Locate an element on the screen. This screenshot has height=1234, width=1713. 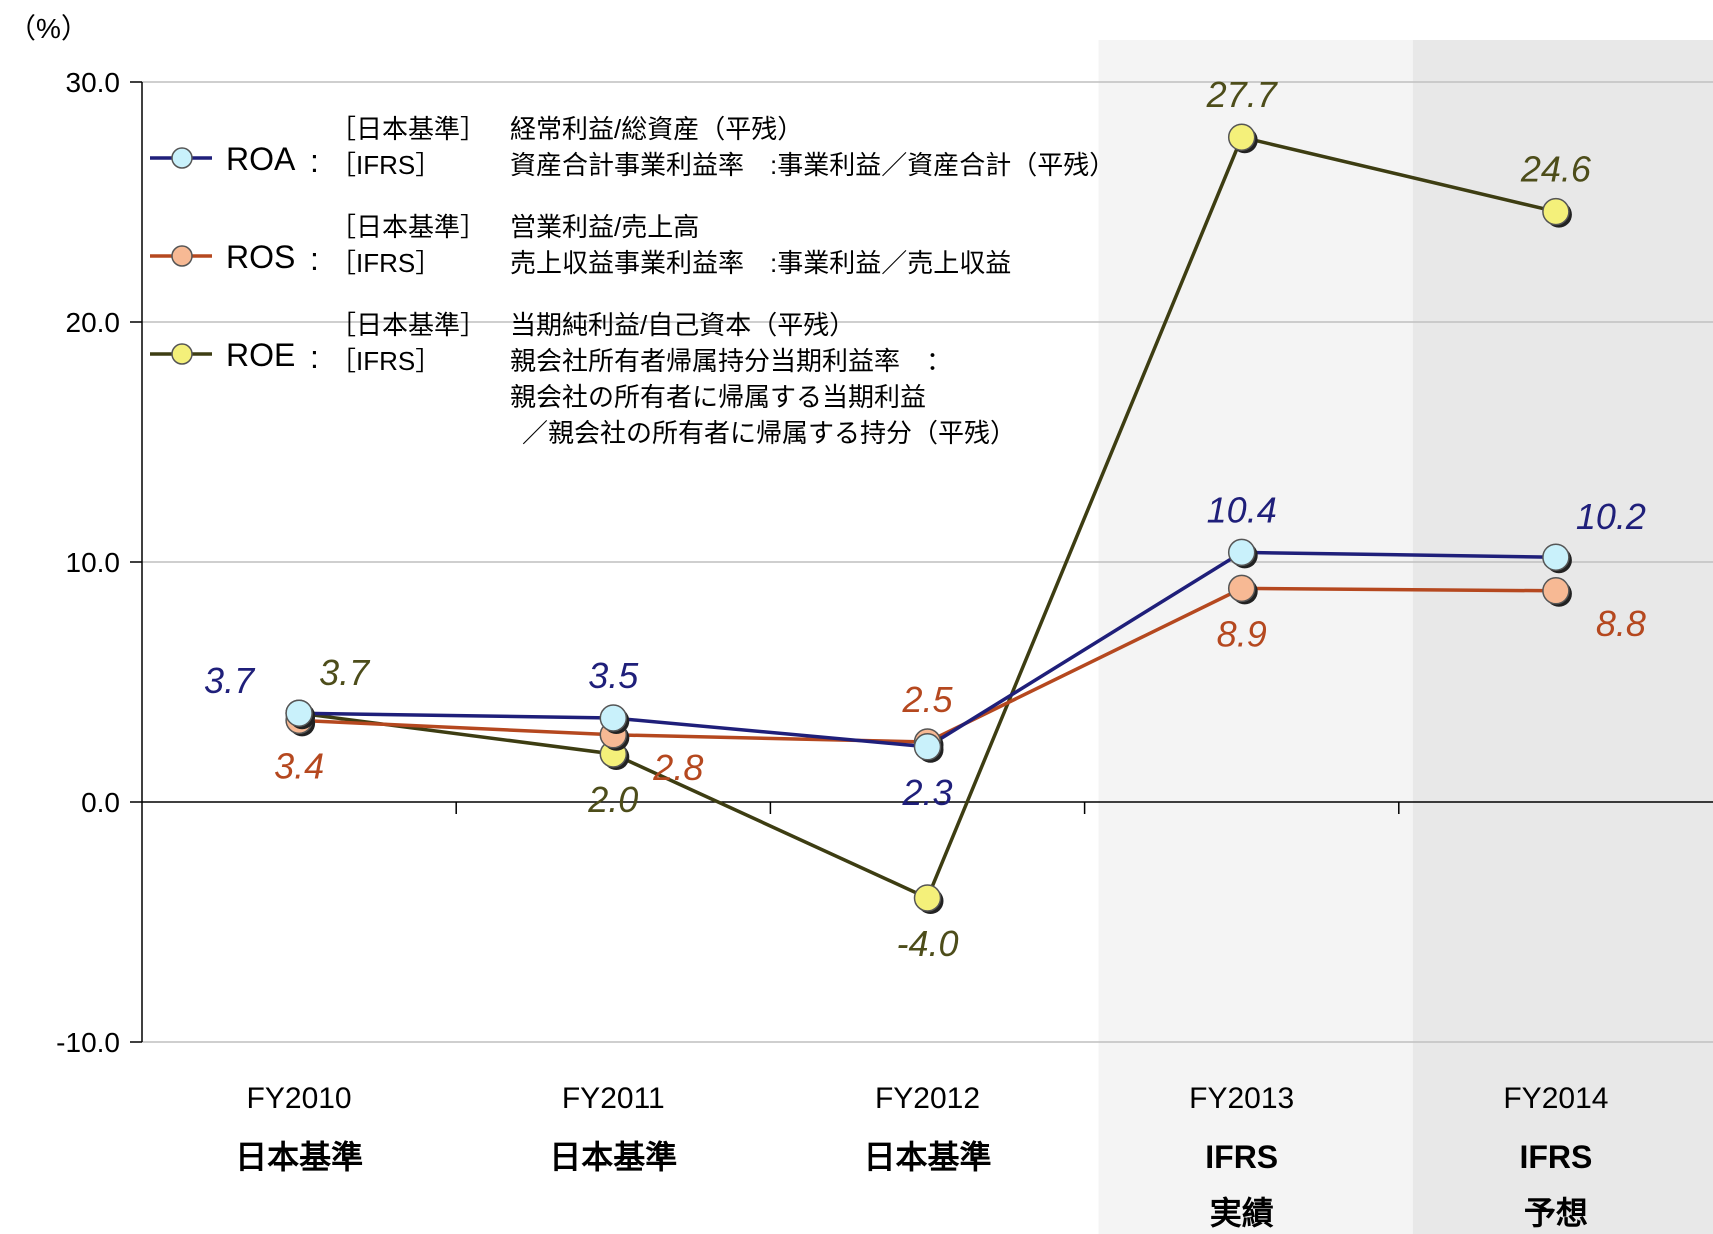
y-tick-label: 0.0 is located at coordinates (100, 802).